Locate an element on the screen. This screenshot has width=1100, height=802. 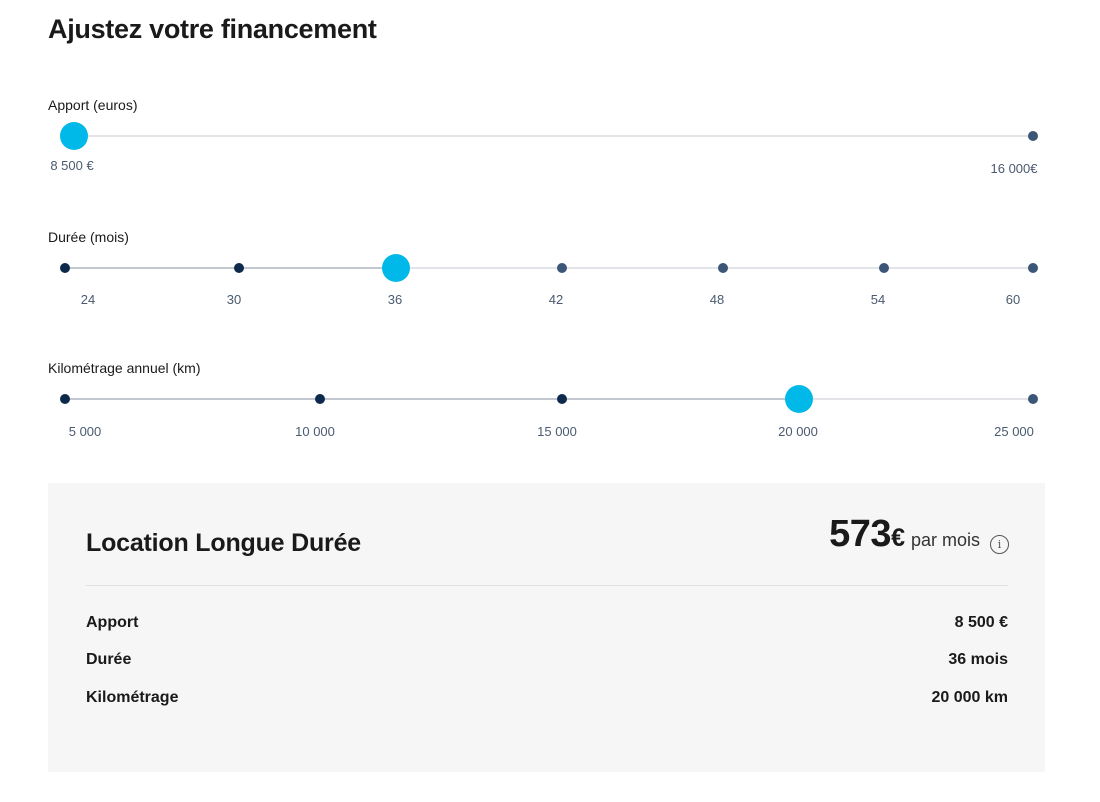
summary-title: Location Longue Durée is located at coordinates (223, 543).